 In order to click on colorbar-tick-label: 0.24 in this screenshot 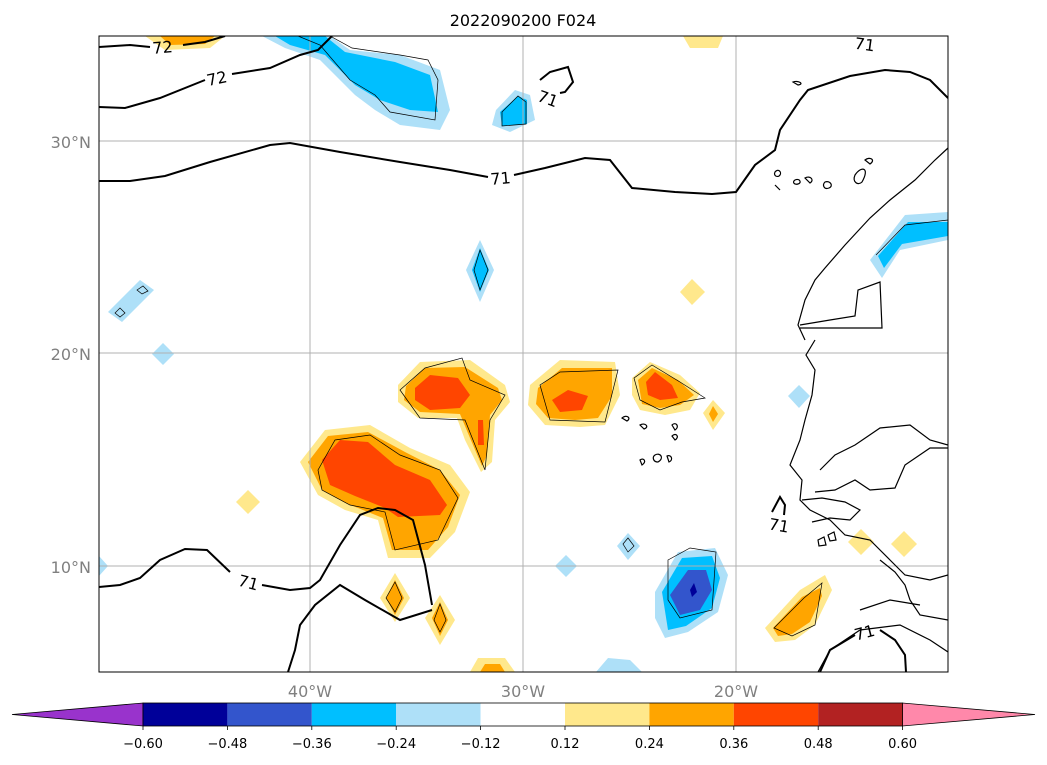, I will do `click(649, 744)`.